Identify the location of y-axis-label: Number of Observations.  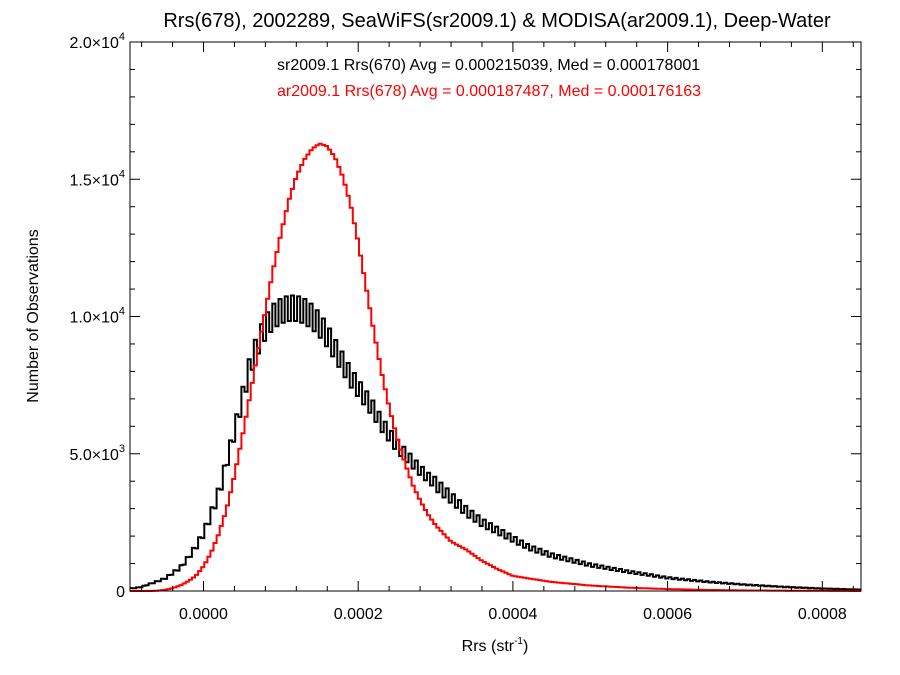
(33, 315).